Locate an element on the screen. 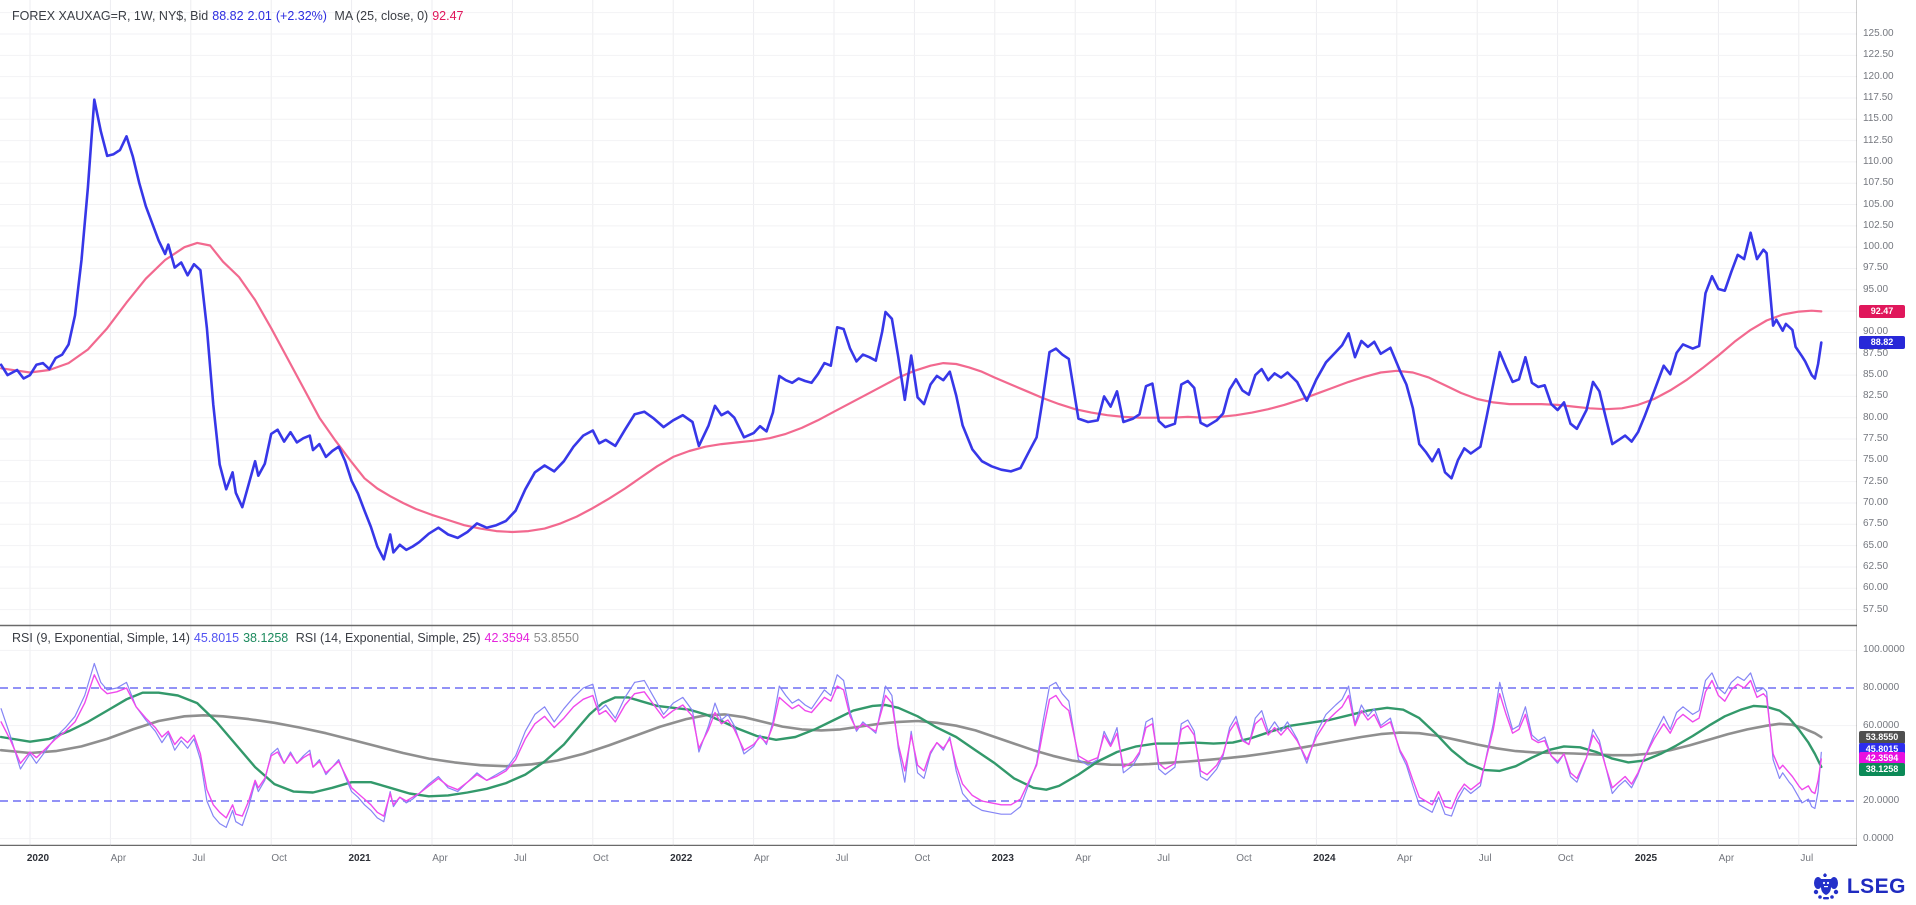 The image size is (1916, 905). price-axis-label: 125.00 is located at coordinates (1878, 33).